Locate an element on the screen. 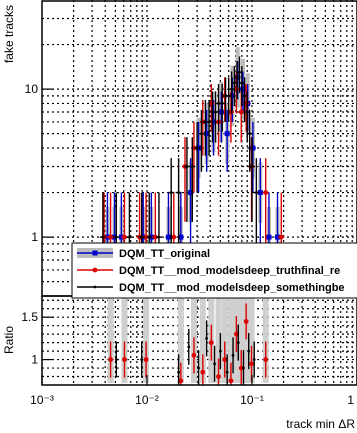 Image resolution: width=357 pixels, height=433 pixels. legend-label: DQM_TT__mod_modelsdeep_somethingbe is located at coordinates (232, 288).